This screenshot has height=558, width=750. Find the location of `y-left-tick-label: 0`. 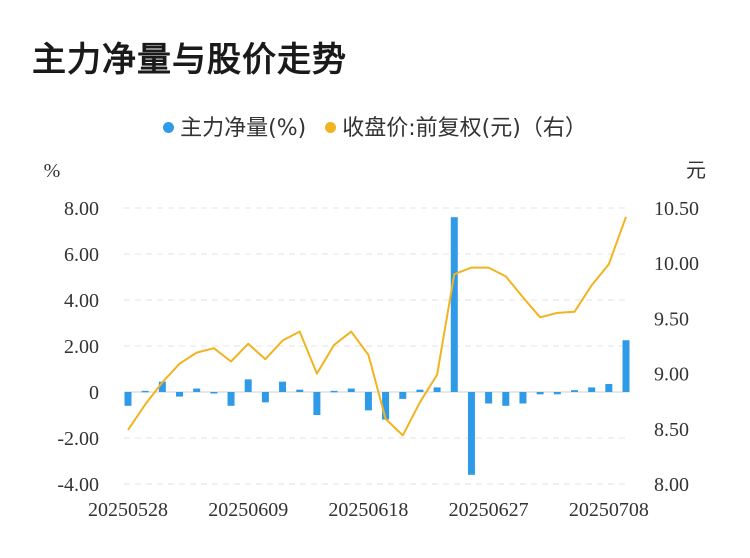

y-left-tick-label: 0 is located at coordinates (94, 393).